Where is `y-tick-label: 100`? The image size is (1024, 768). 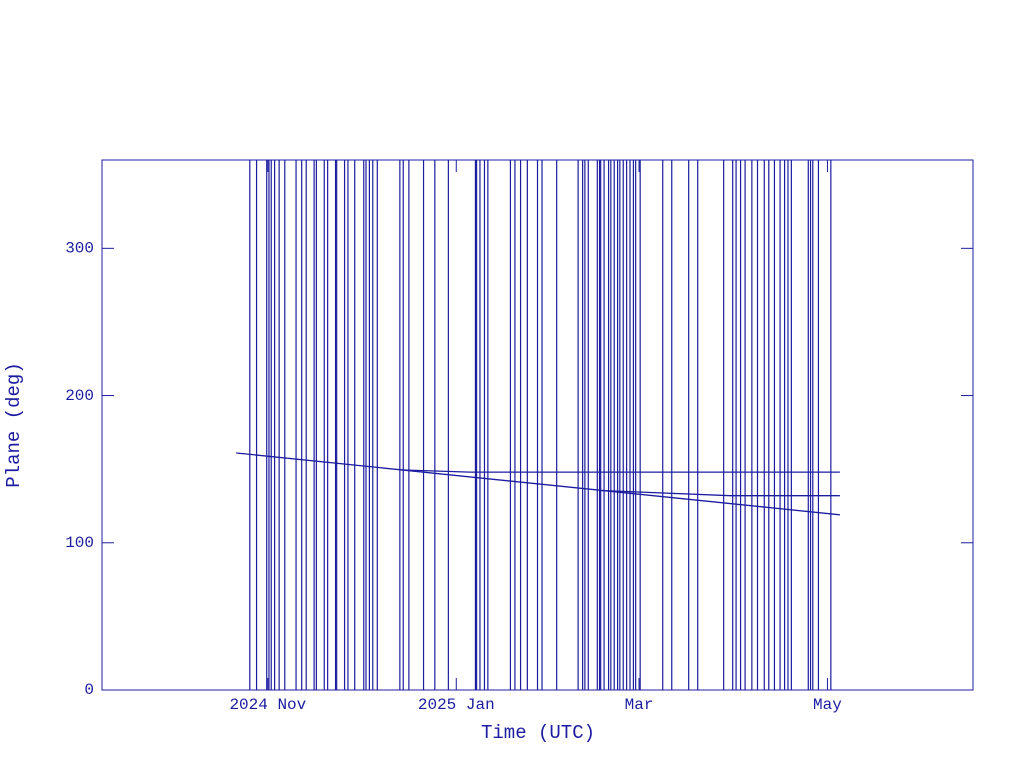 y-tick-label: 100 is located at coordinates (79, 543).